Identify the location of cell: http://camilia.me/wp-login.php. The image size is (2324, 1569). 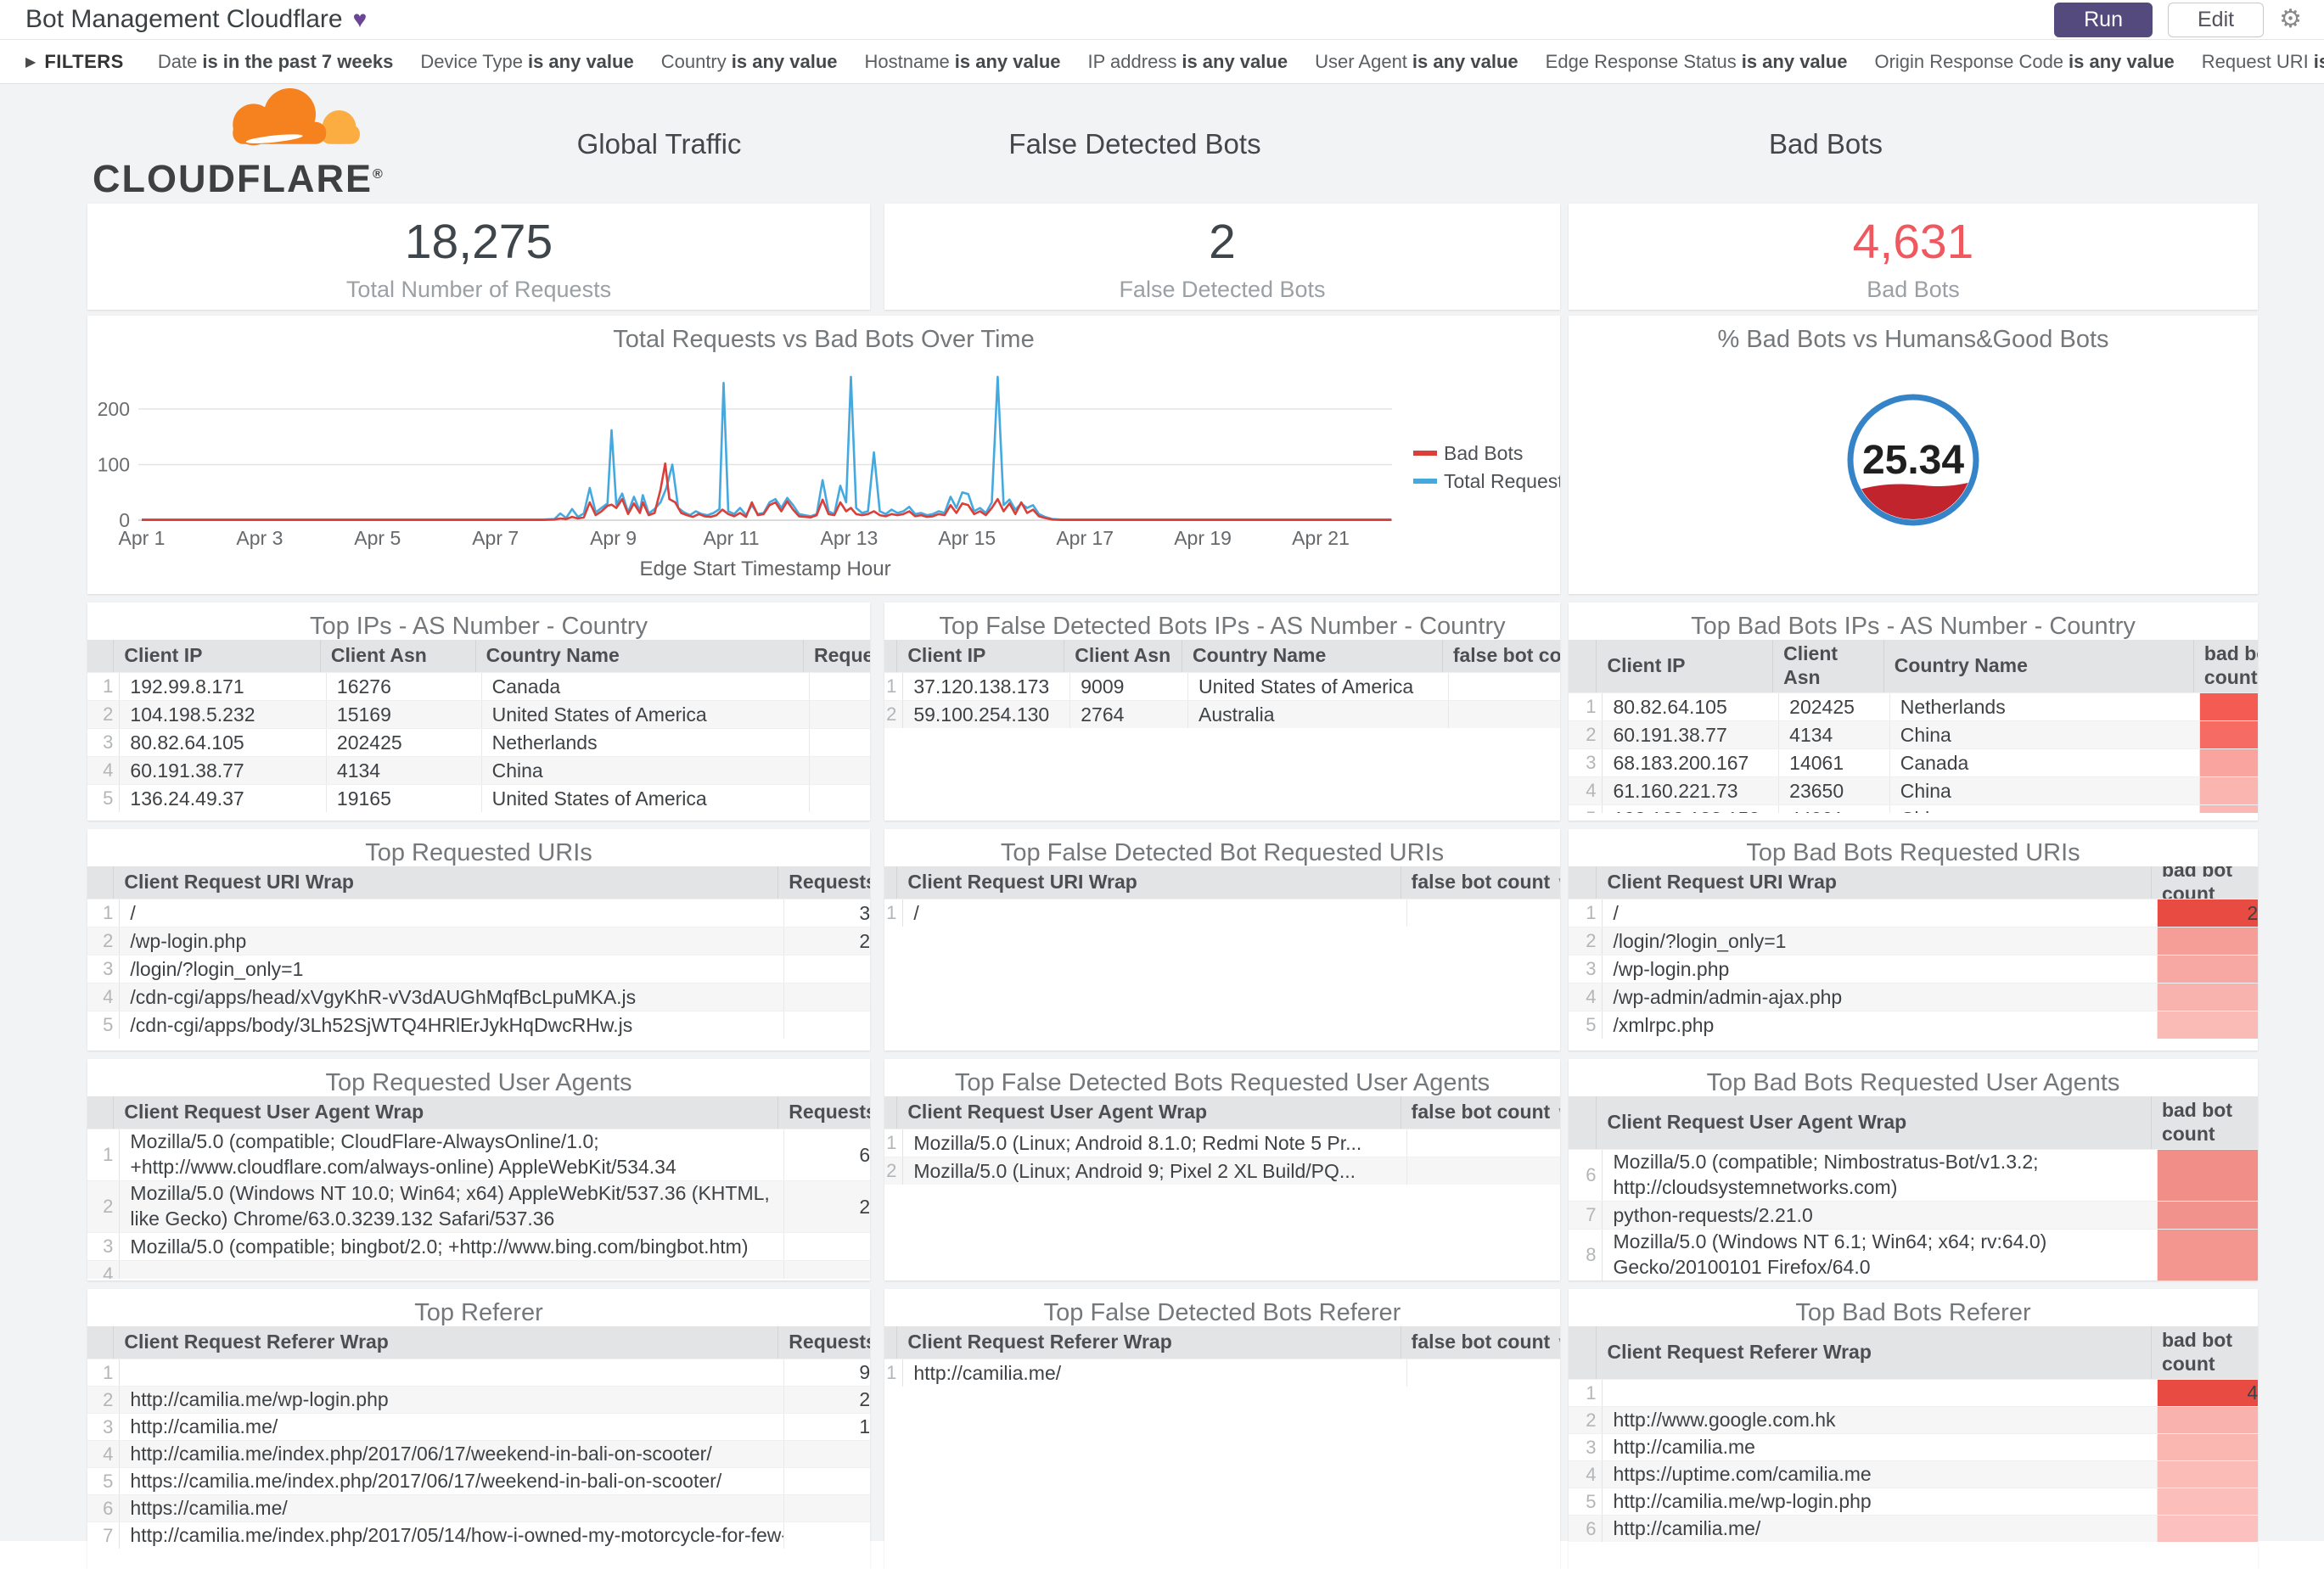
(1880, 1502).